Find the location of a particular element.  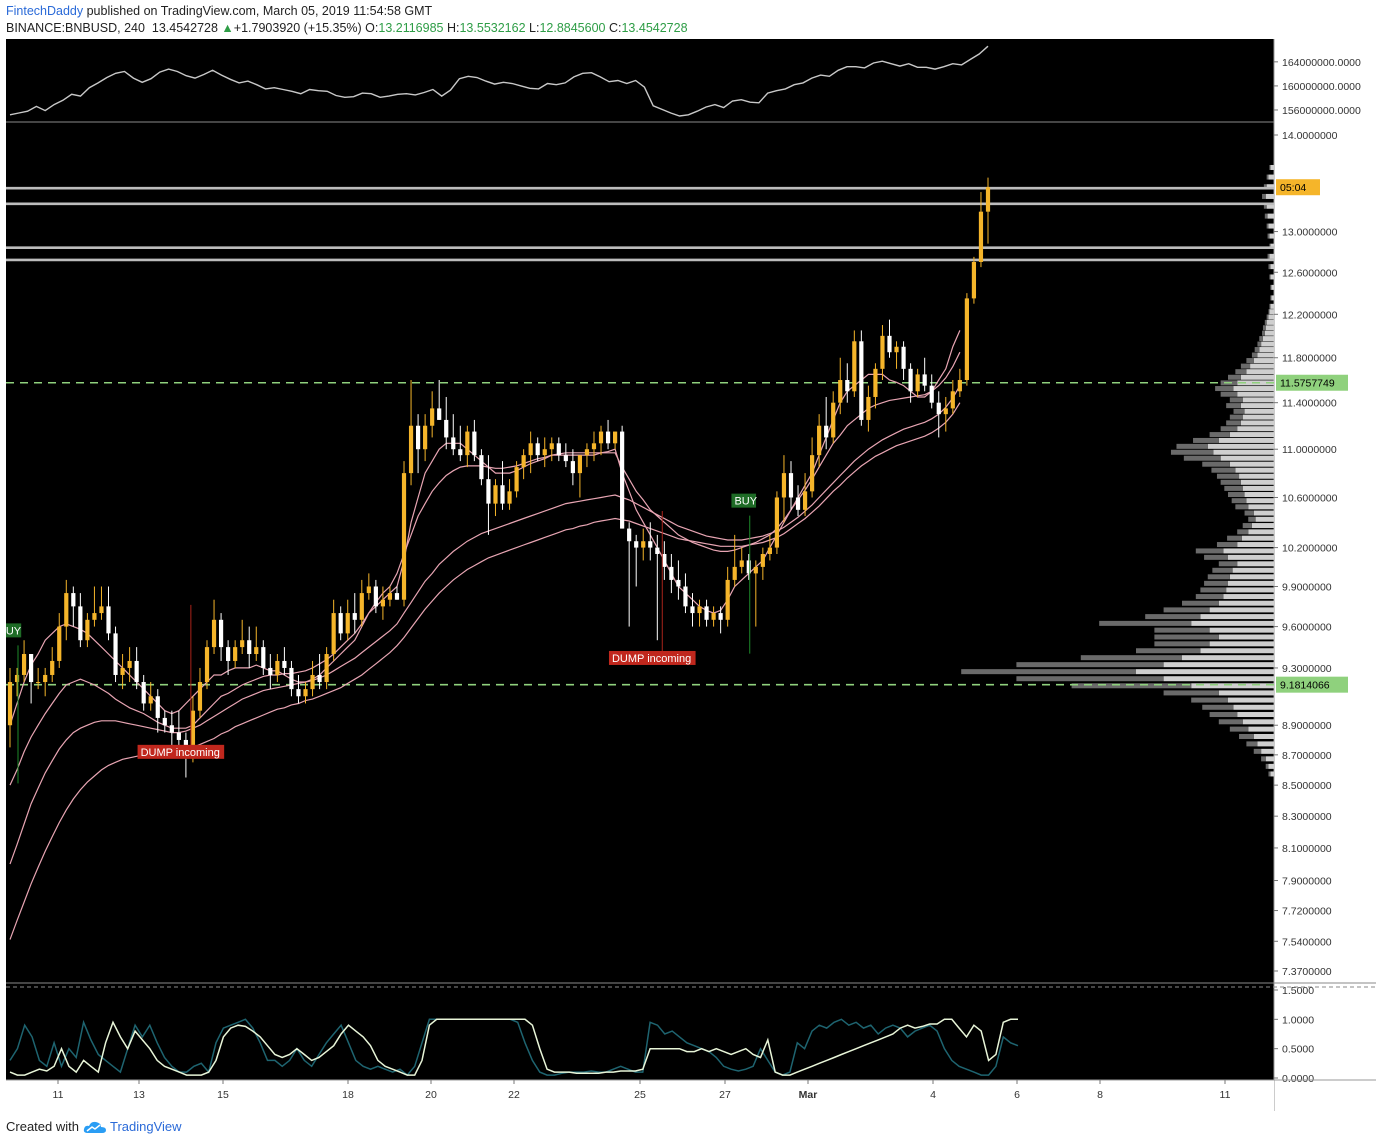

price-axis-label: 7.5400000 is located at coordinates (1307, 942).